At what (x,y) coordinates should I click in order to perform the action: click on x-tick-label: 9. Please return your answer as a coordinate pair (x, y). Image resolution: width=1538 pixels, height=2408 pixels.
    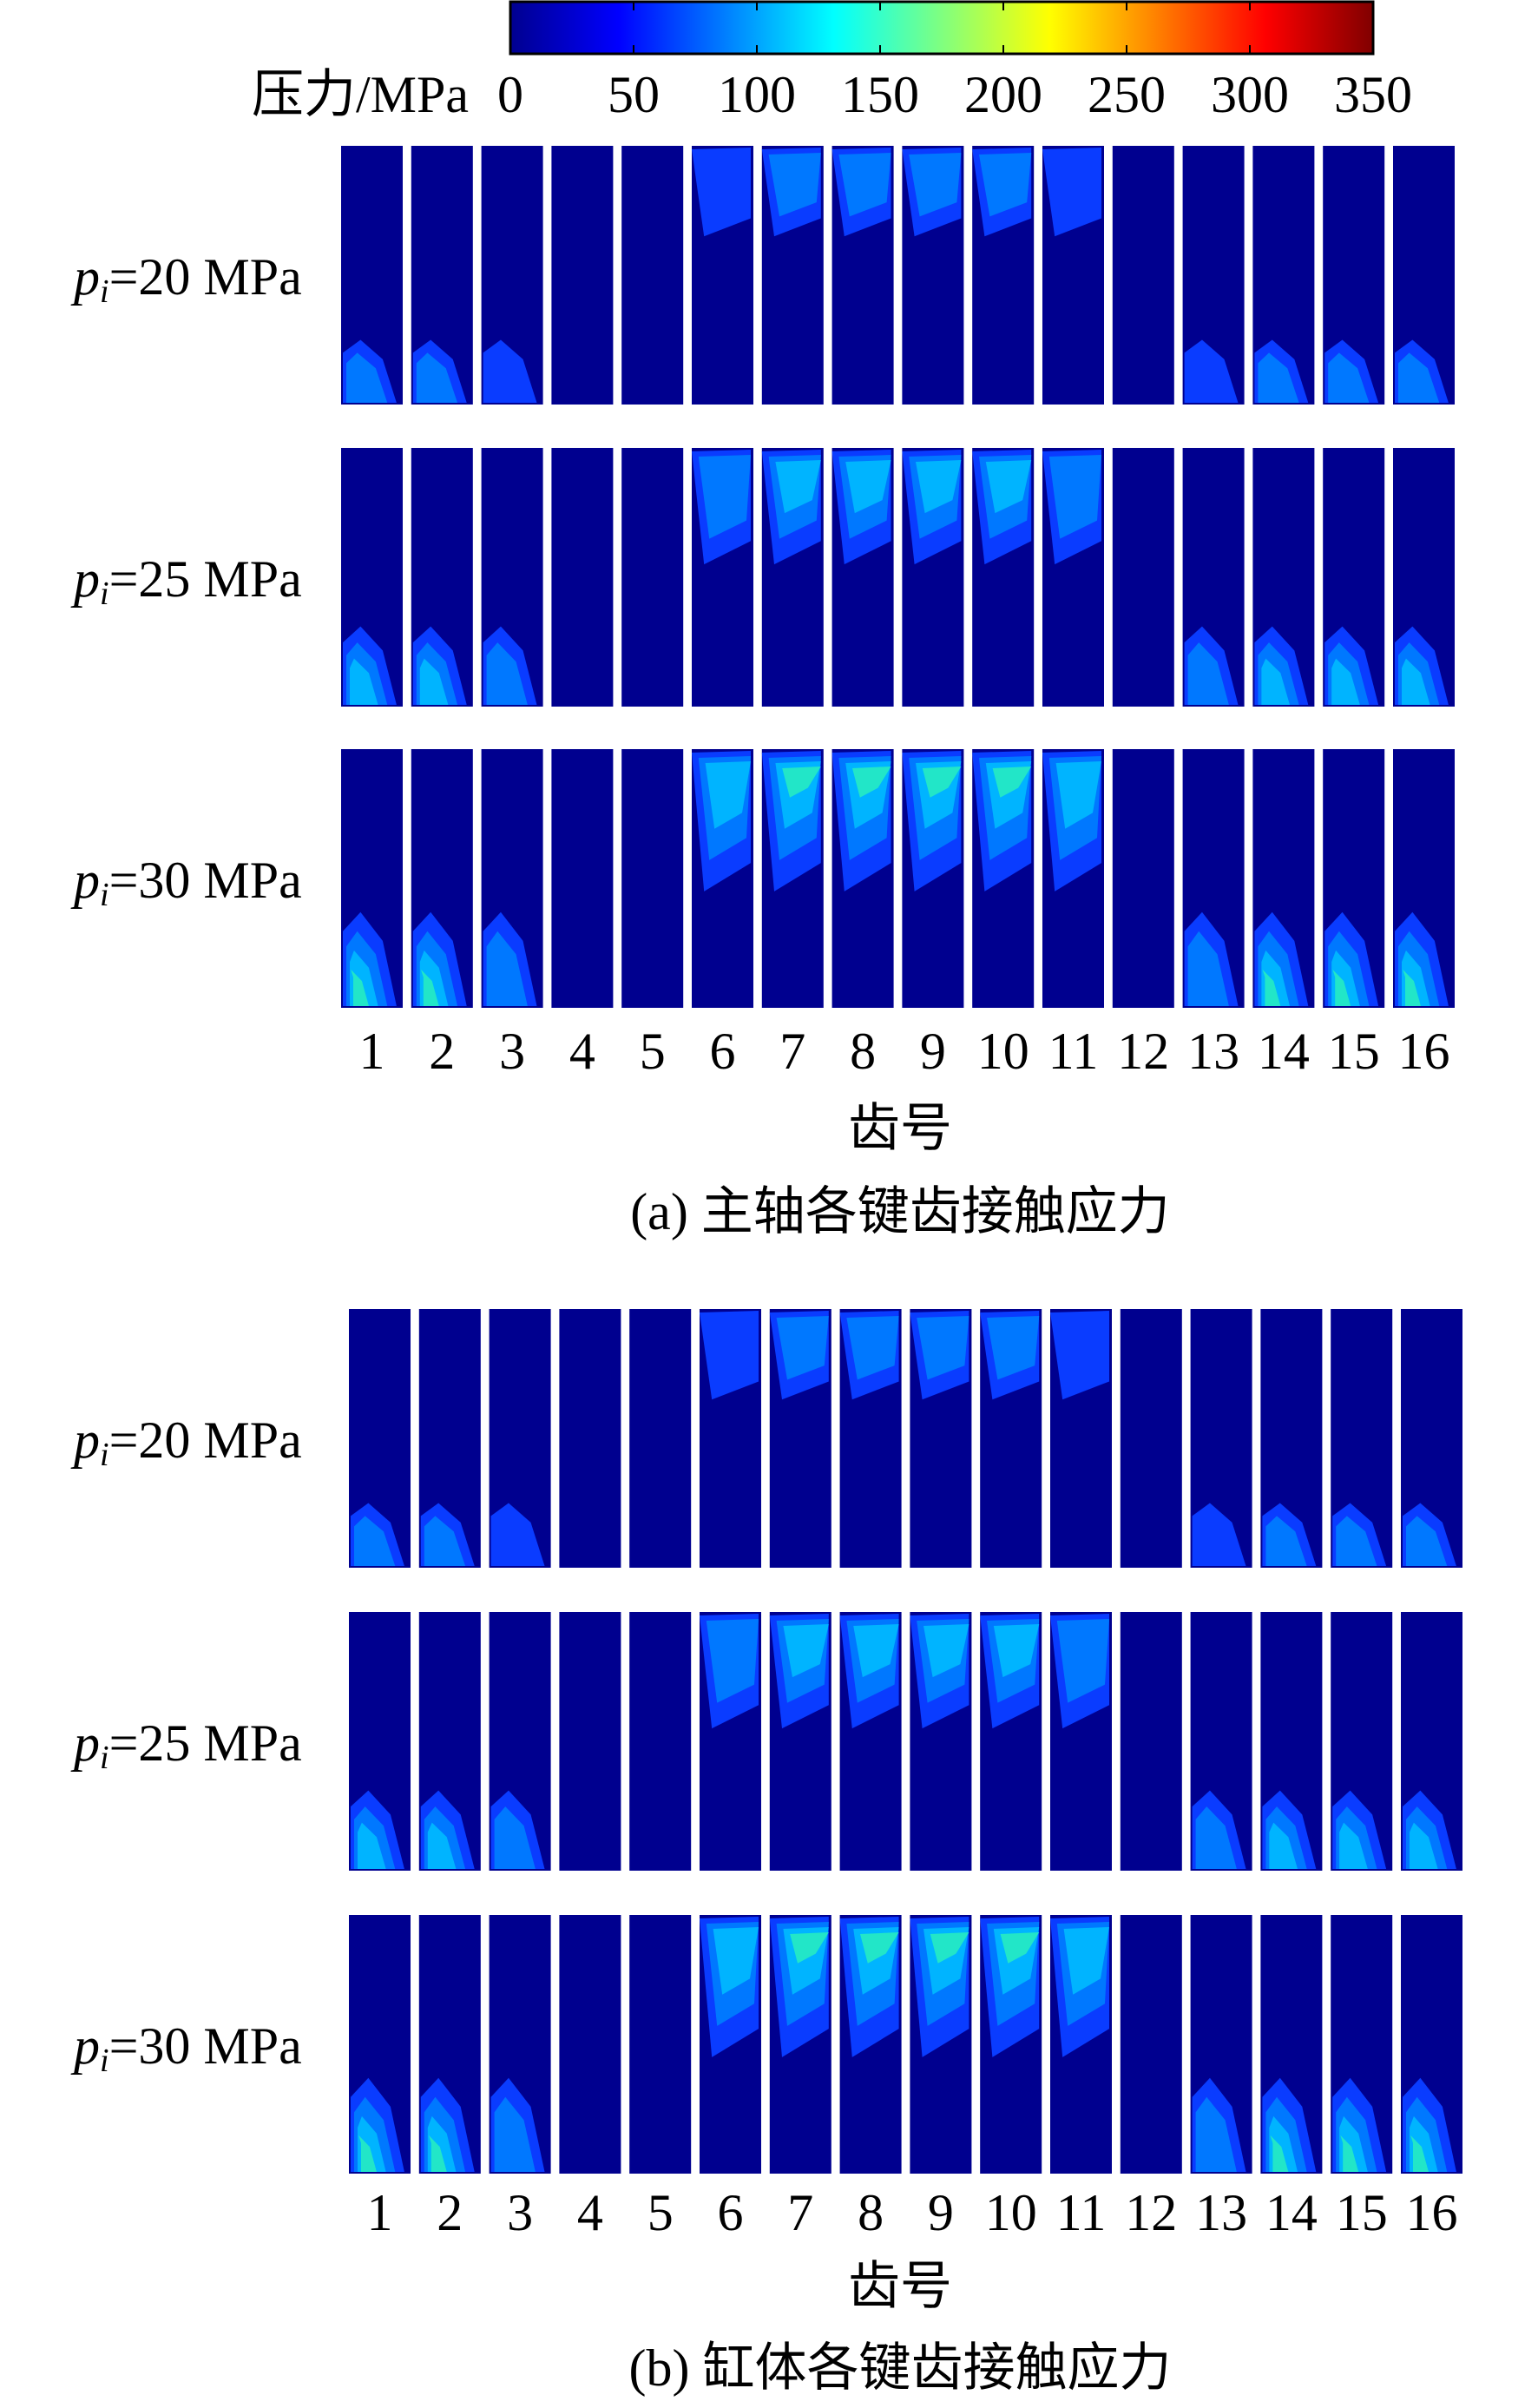
    Looking at the image, I should click on (933, 1051).